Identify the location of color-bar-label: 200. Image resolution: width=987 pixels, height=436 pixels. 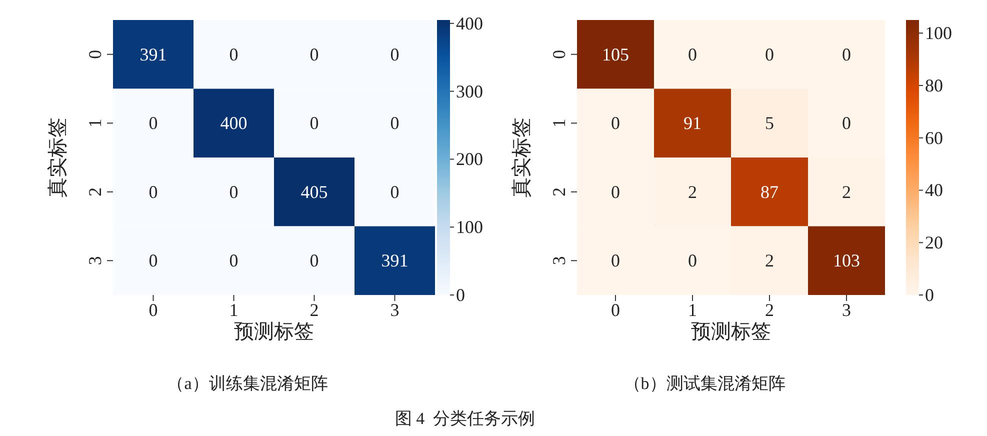
(469, 159).